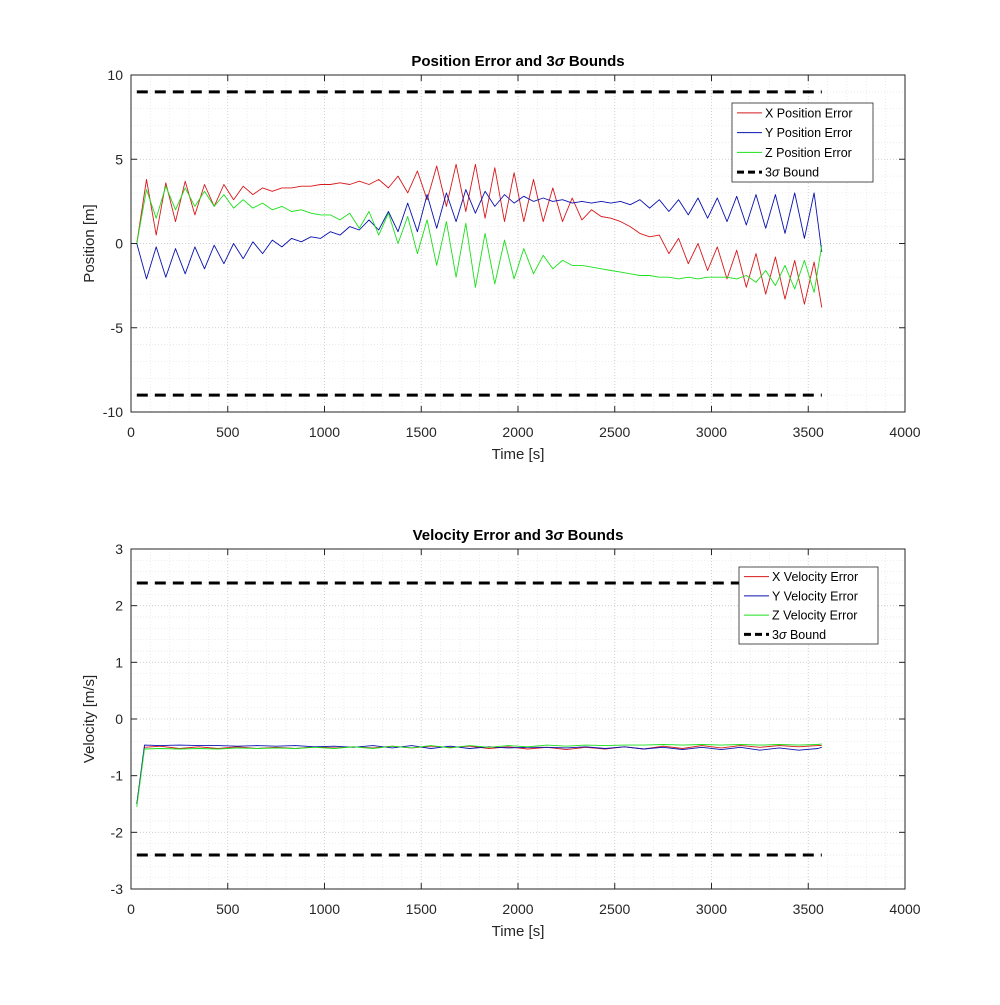  I want to click on legend-label: Z Velocity Error, so click(814, 616).